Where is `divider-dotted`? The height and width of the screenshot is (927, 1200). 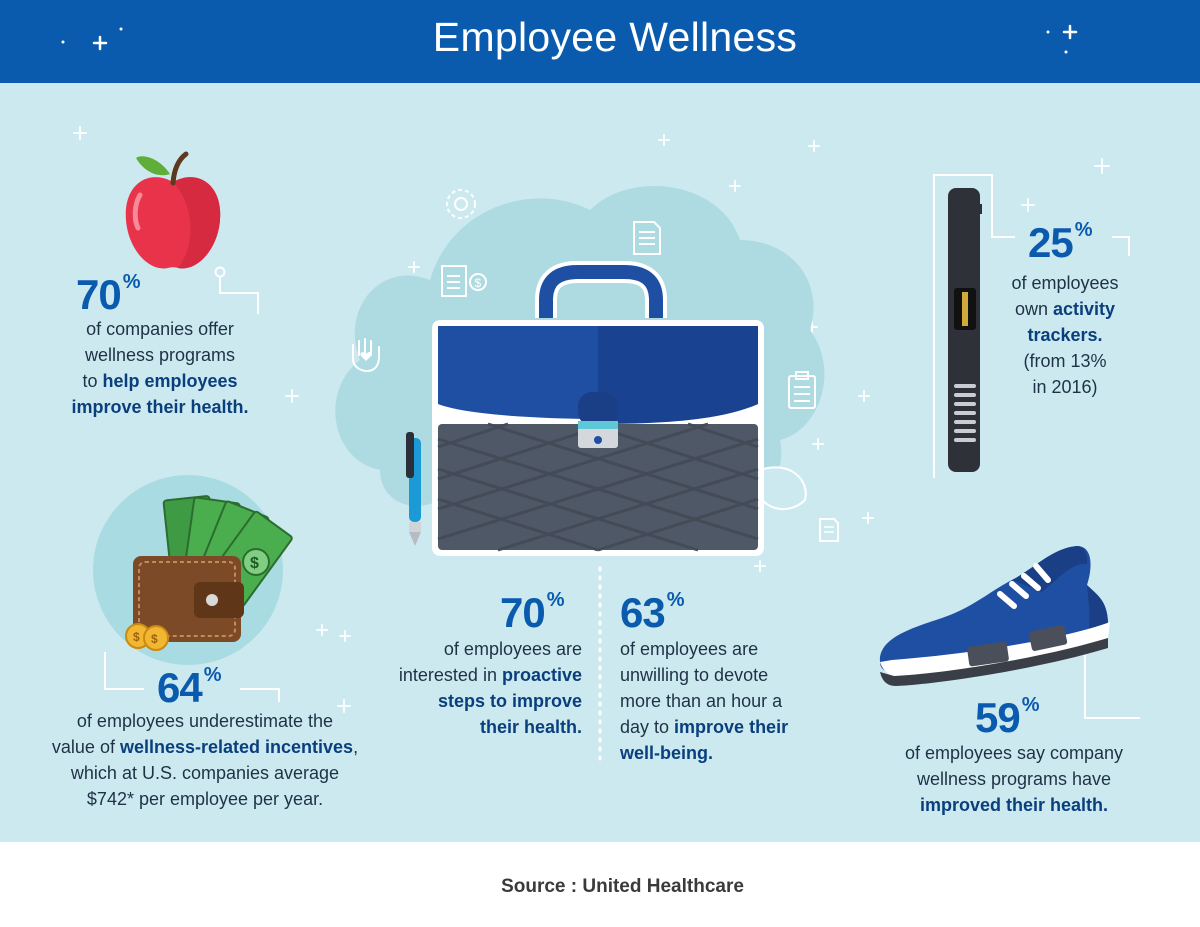
divider-dotted is located at coordinates (600, 665).